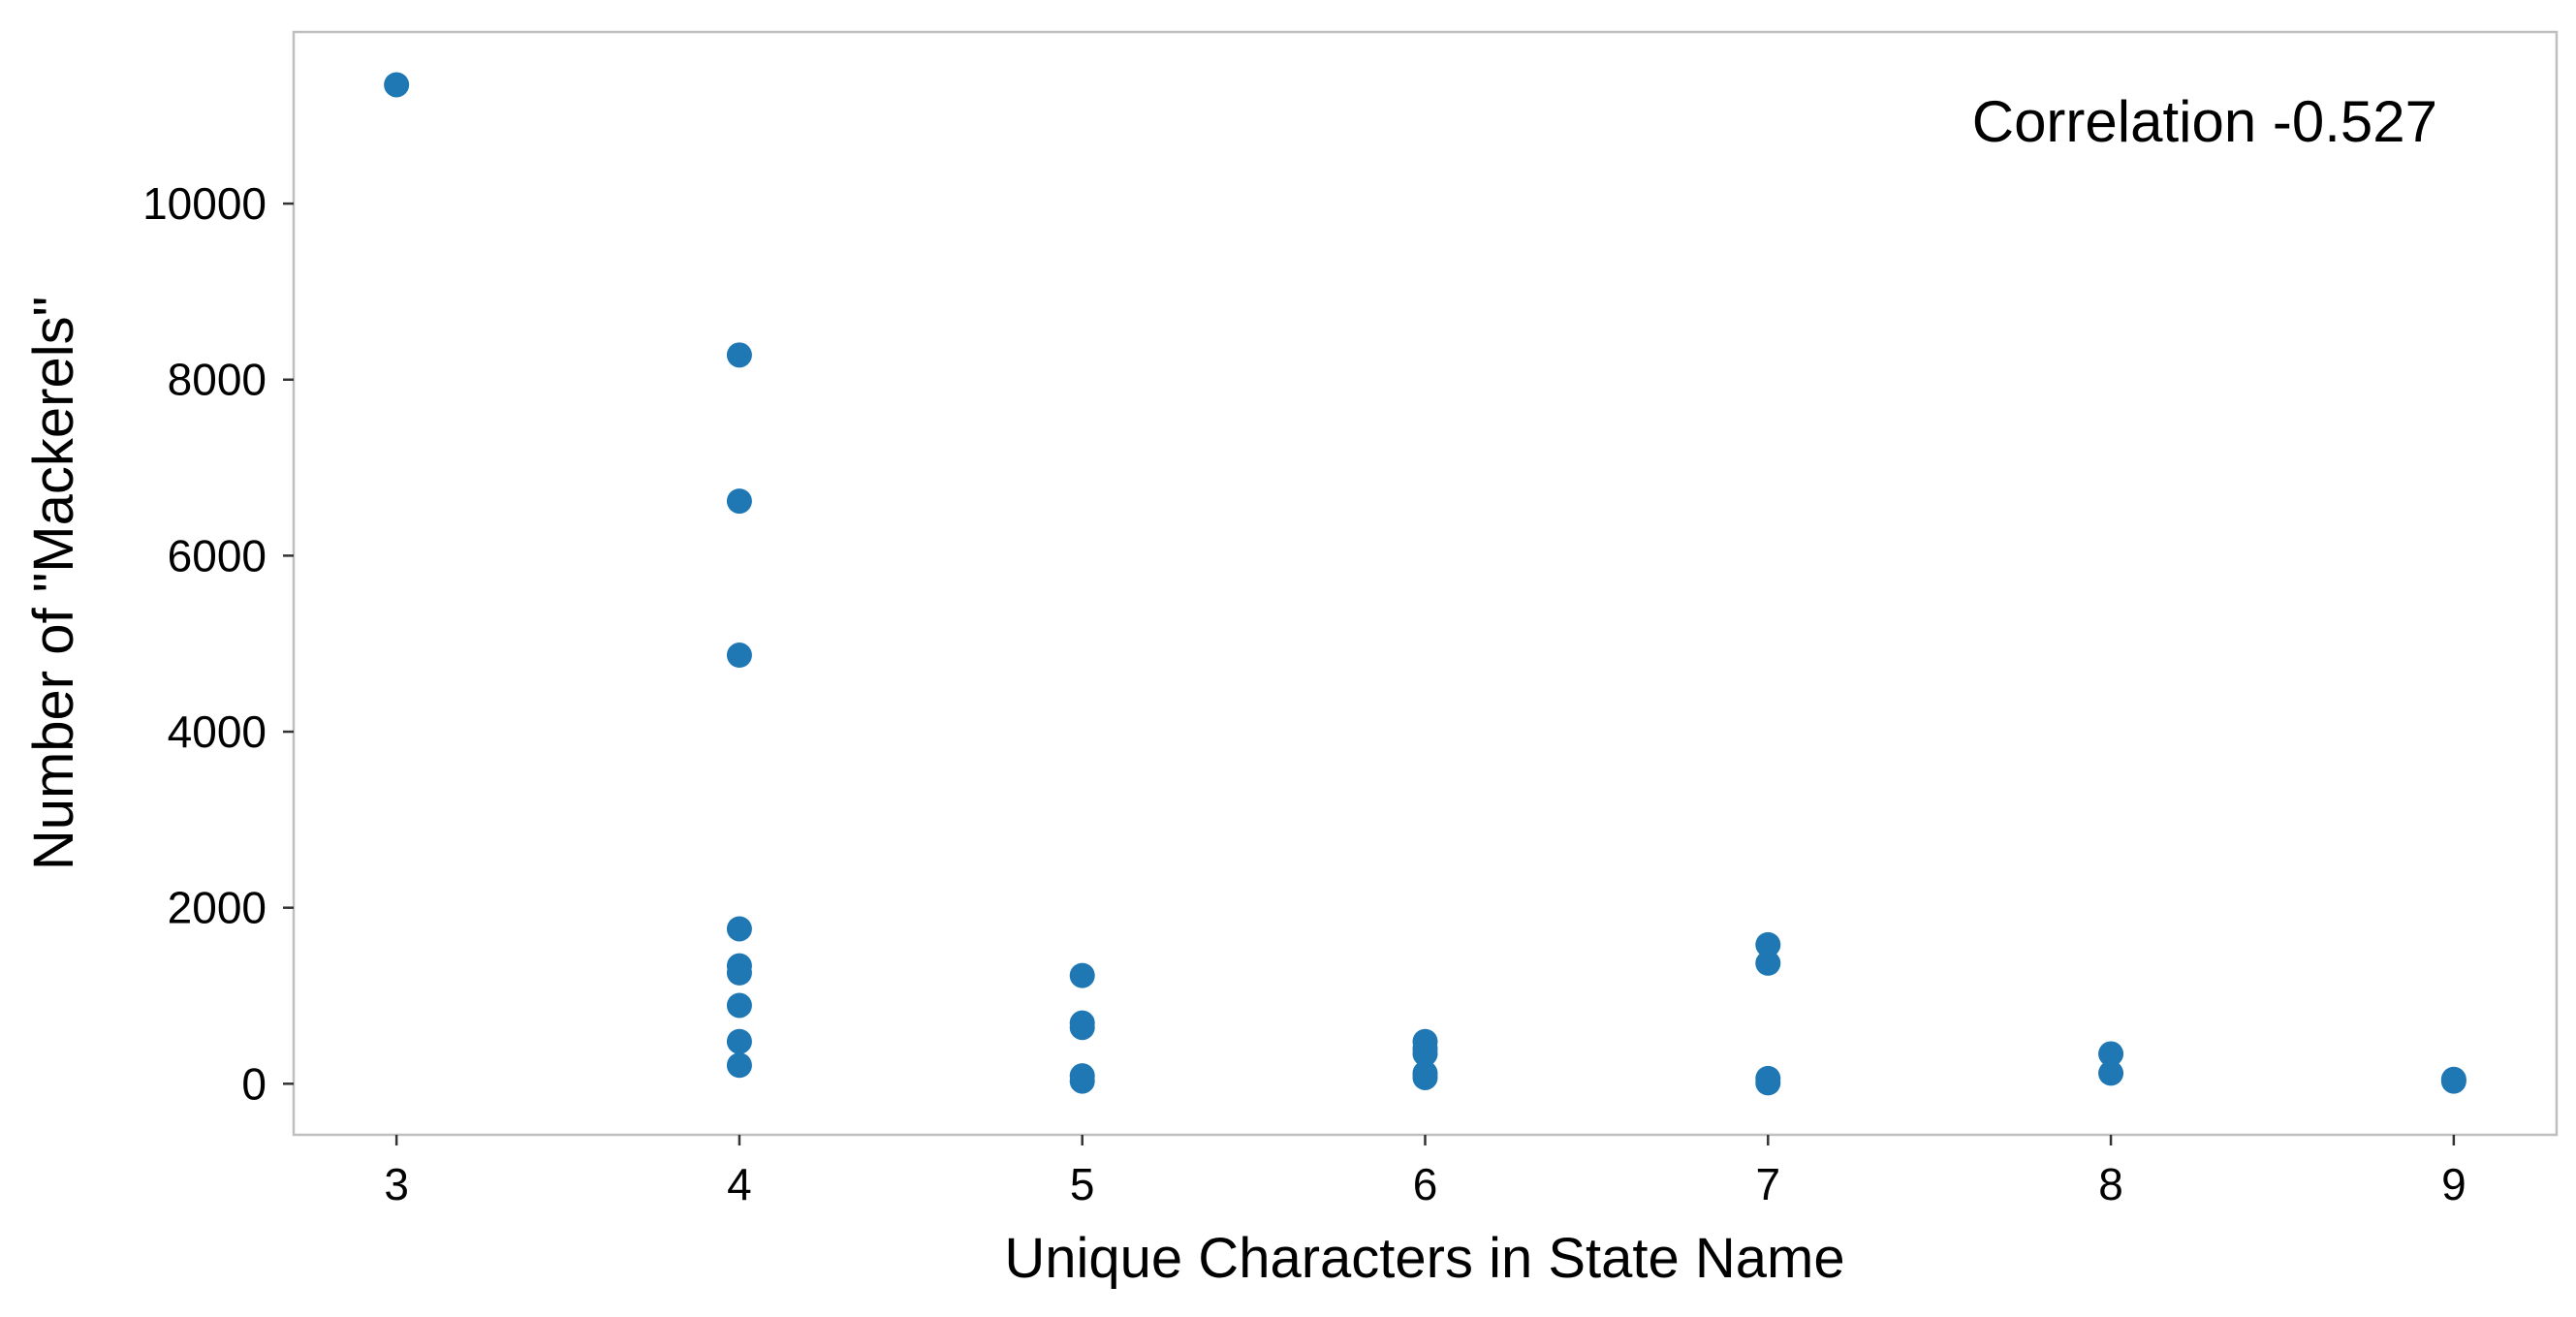 This screenshot has height=1317, width=2576. I want to click on y-tick-label: 8000, so click(217, 380).